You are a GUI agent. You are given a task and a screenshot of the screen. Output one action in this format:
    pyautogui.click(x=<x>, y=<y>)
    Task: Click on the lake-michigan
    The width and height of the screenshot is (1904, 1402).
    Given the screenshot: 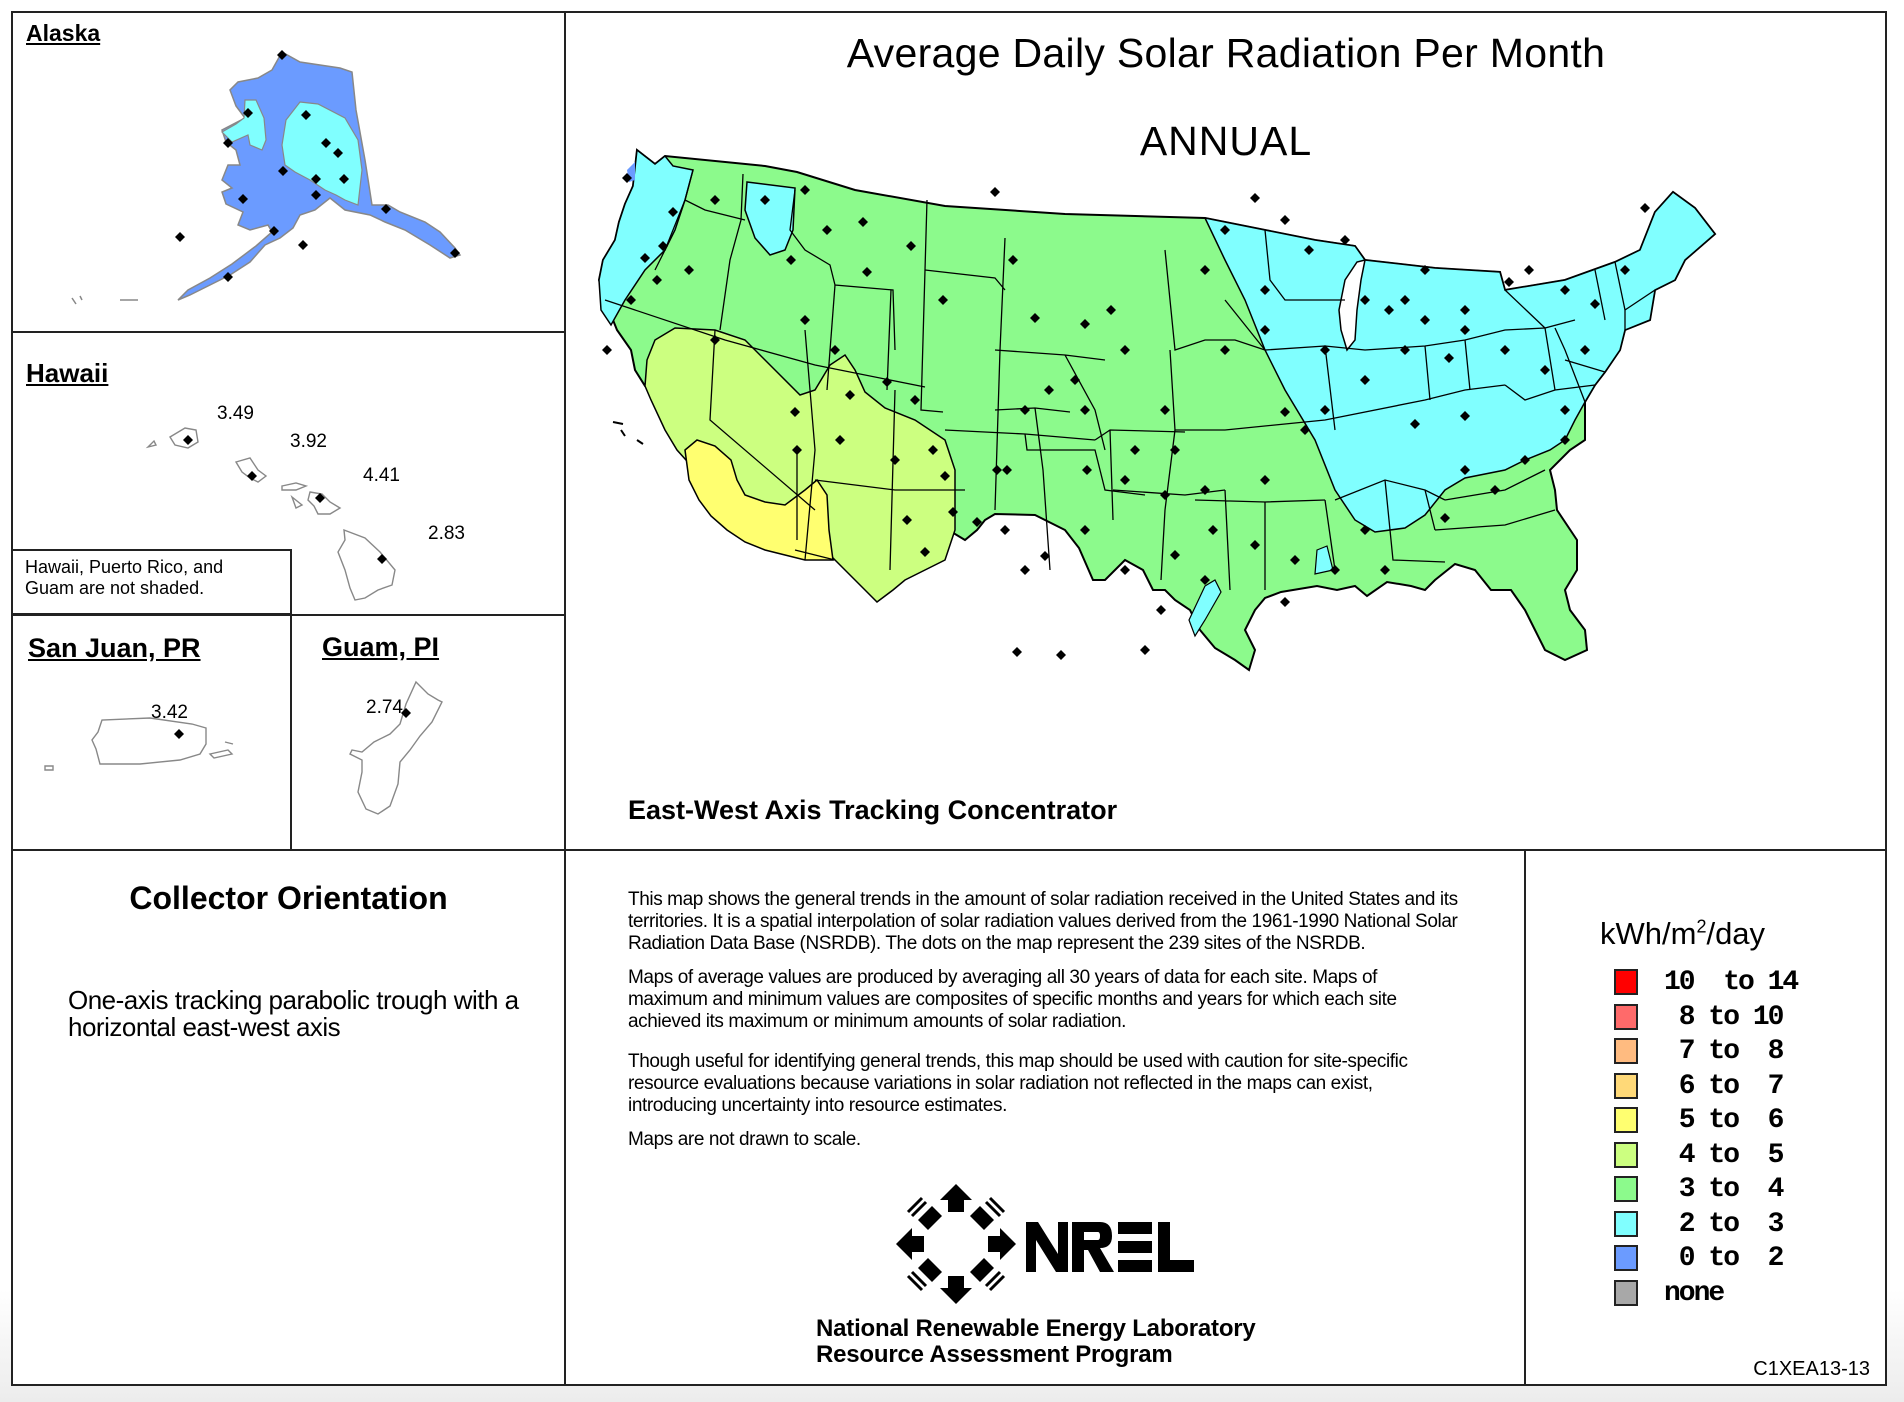 What is the action you would take?
    pyautogui.click(x=1352, y=305)
    